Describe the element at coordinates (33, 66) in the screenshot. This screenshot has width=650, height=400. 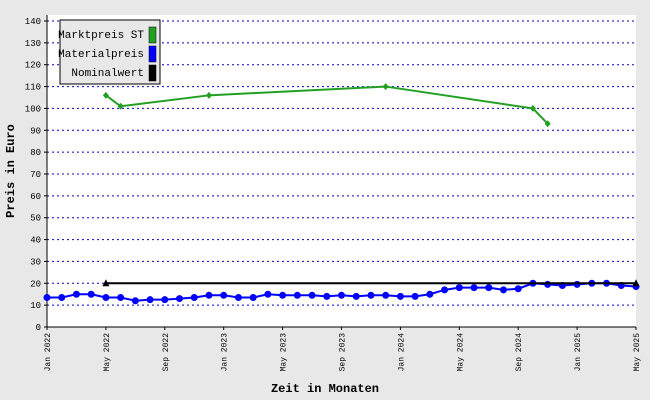
I see `y-tick-label: 120` at that location.